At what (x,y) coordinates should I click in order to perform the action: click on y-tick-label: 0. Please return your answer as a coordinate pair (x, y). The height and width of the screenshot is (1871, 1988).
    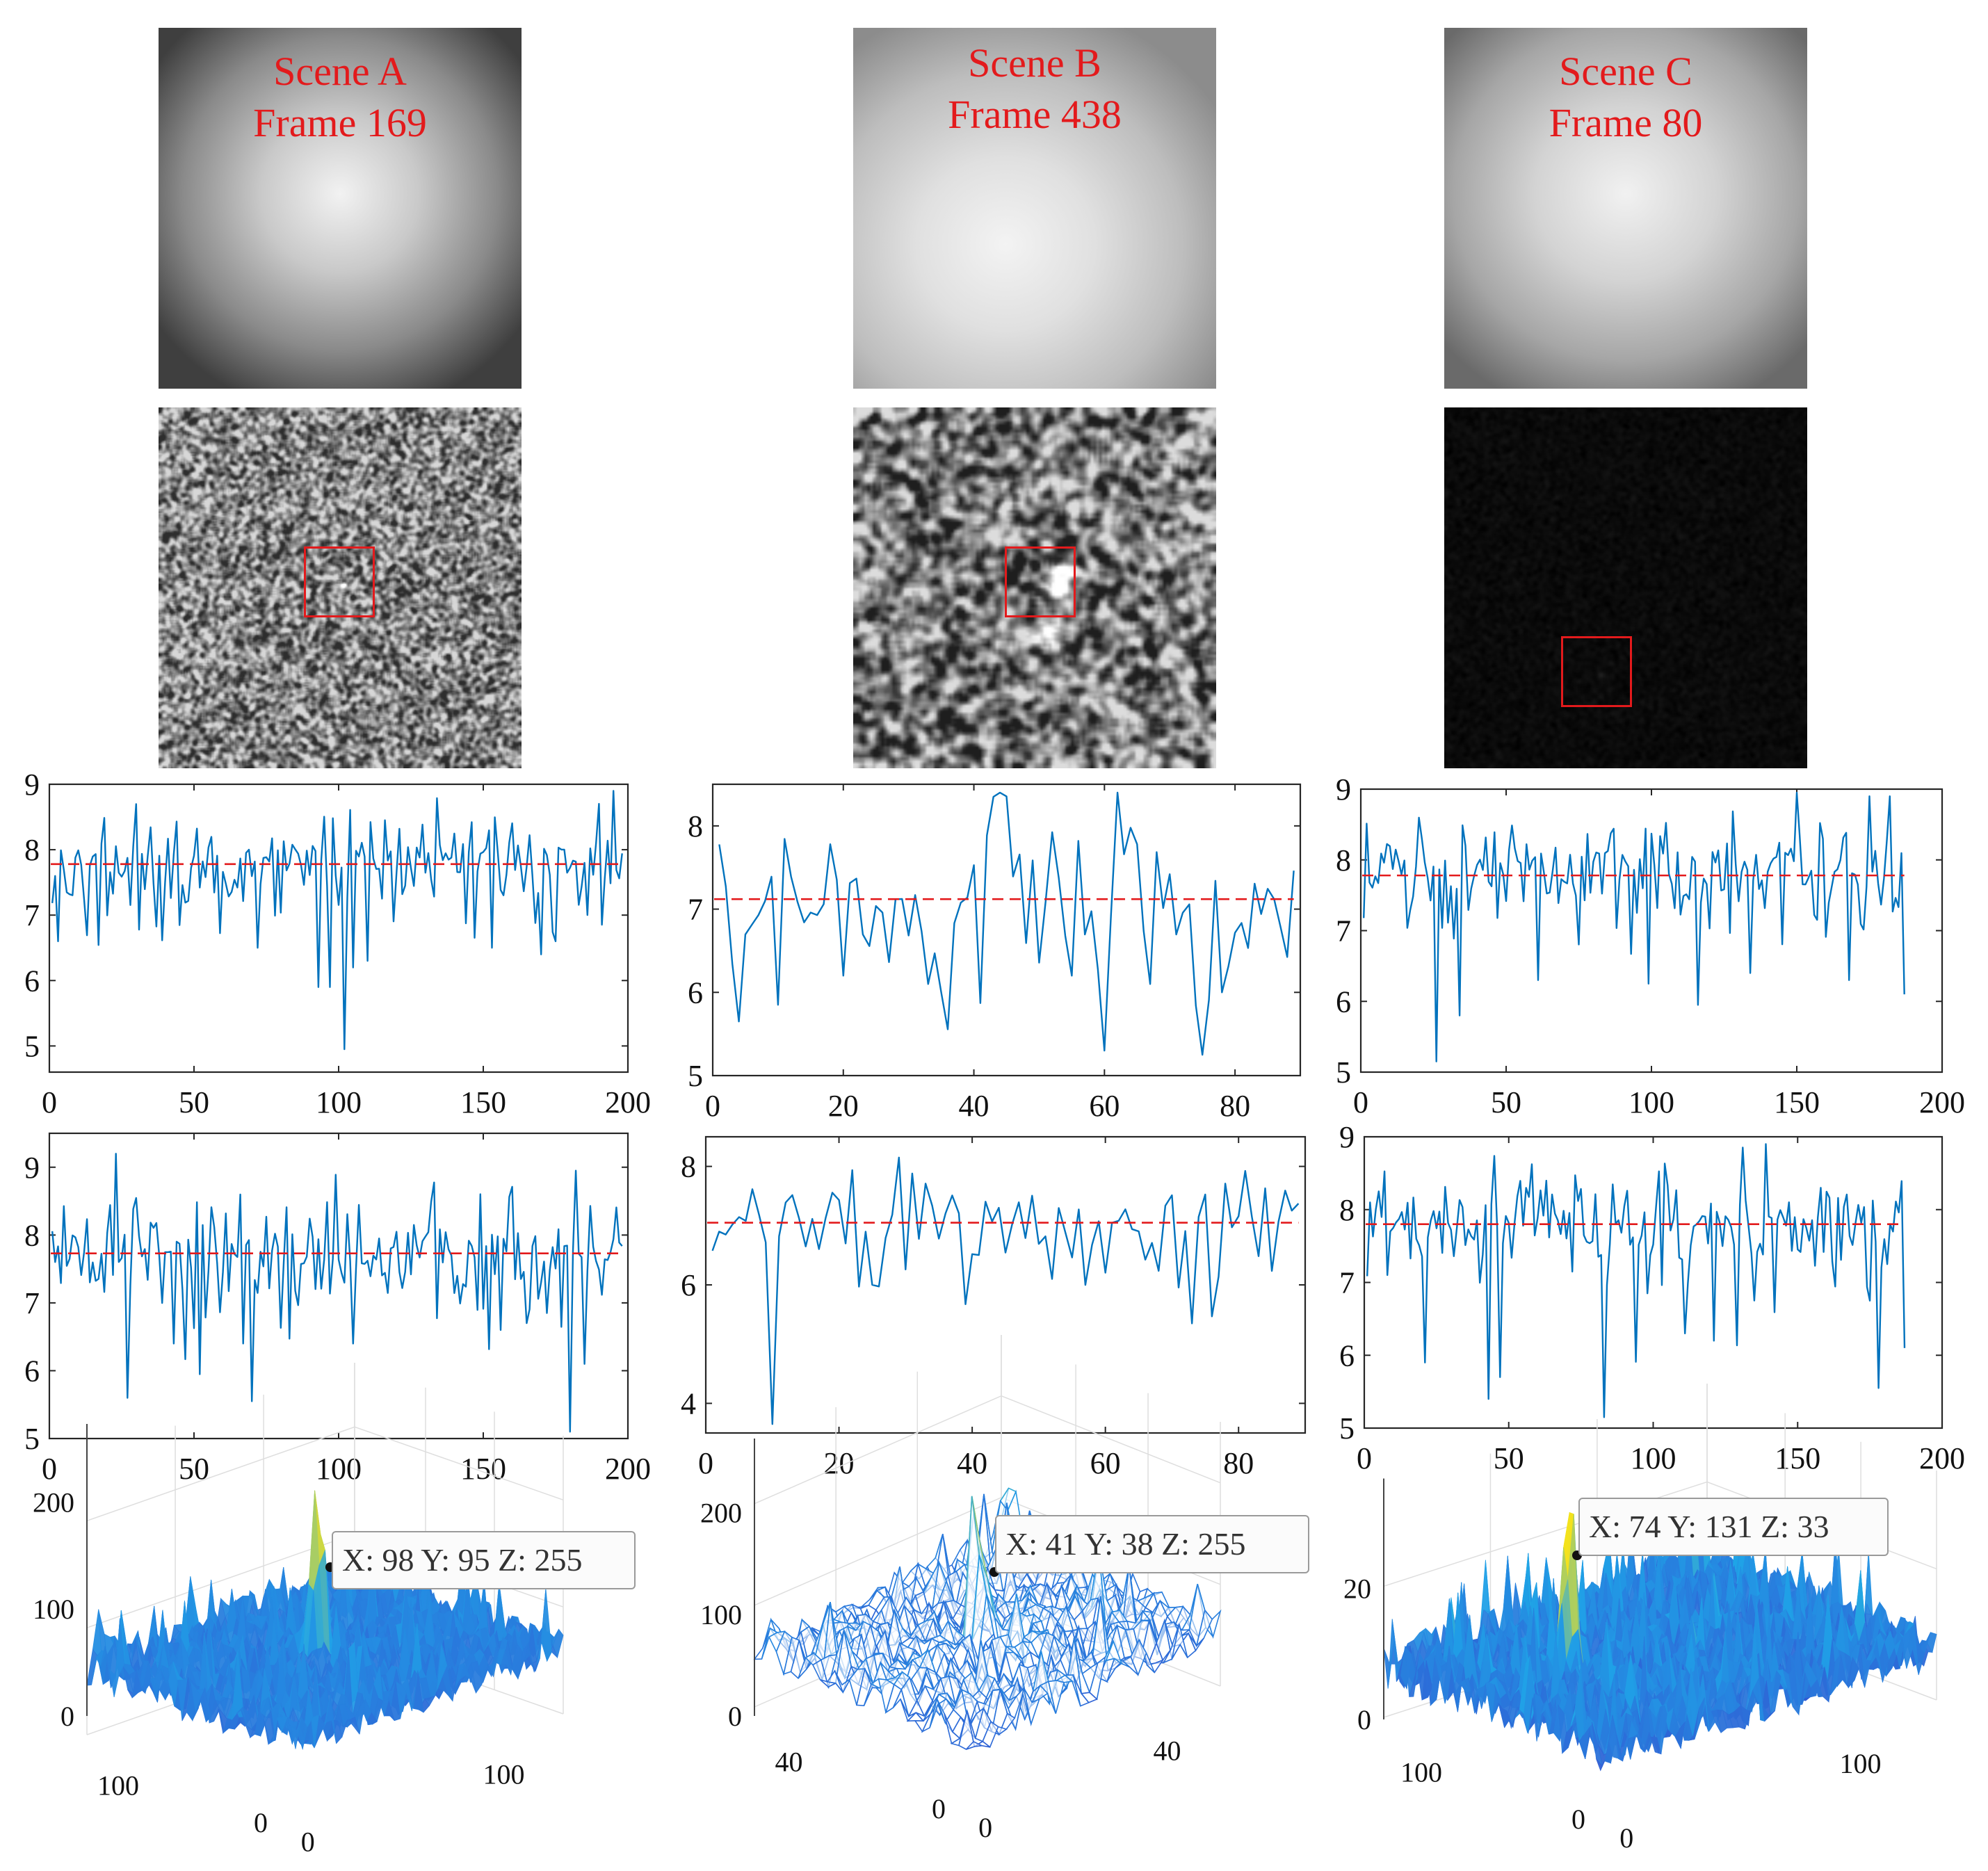
    Looking at the image, I should click on (308, 1842).